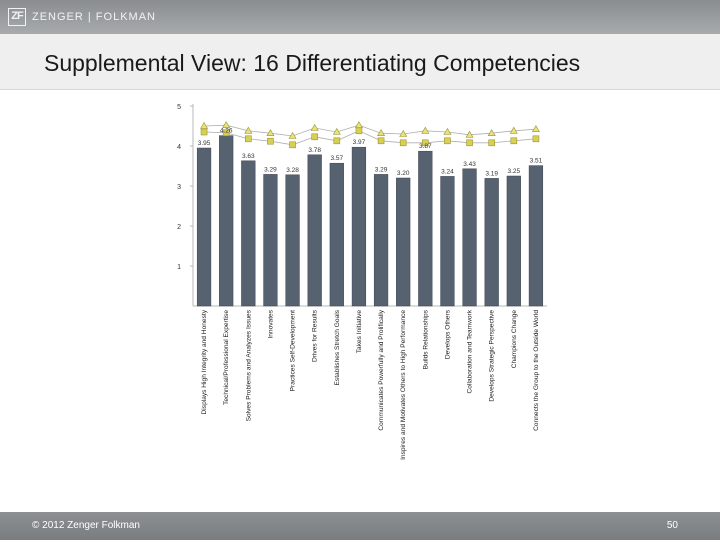 The height and width of the screenshot is (540, 720). Describe the element at coordinates (447, 334) in the screenshot. I see `category-label: Develops Others` at that location.